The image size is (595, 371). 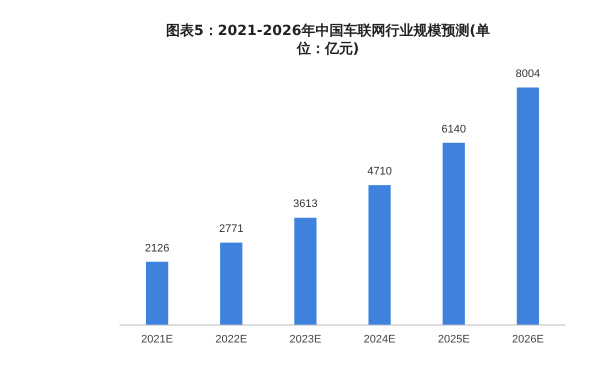 What do you see at coordinates (379, 172) in the screenshot?
I see `data-label: 4710` at bounding box center [379, 172].